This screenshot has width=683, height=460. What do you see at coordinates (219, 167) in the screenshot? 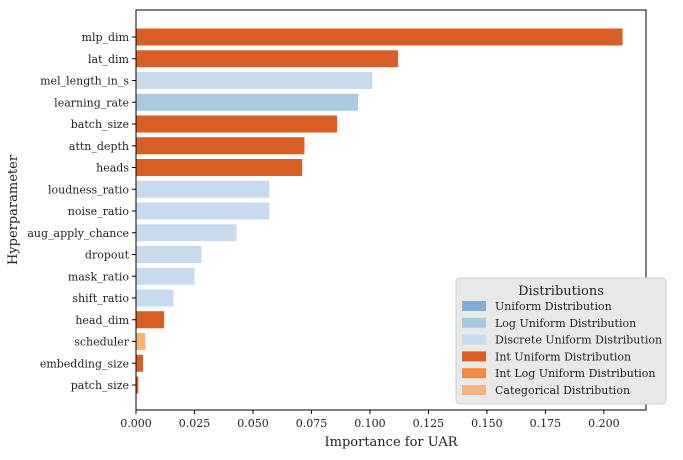
I see `bar-heads` at bounding box center [219, 167].